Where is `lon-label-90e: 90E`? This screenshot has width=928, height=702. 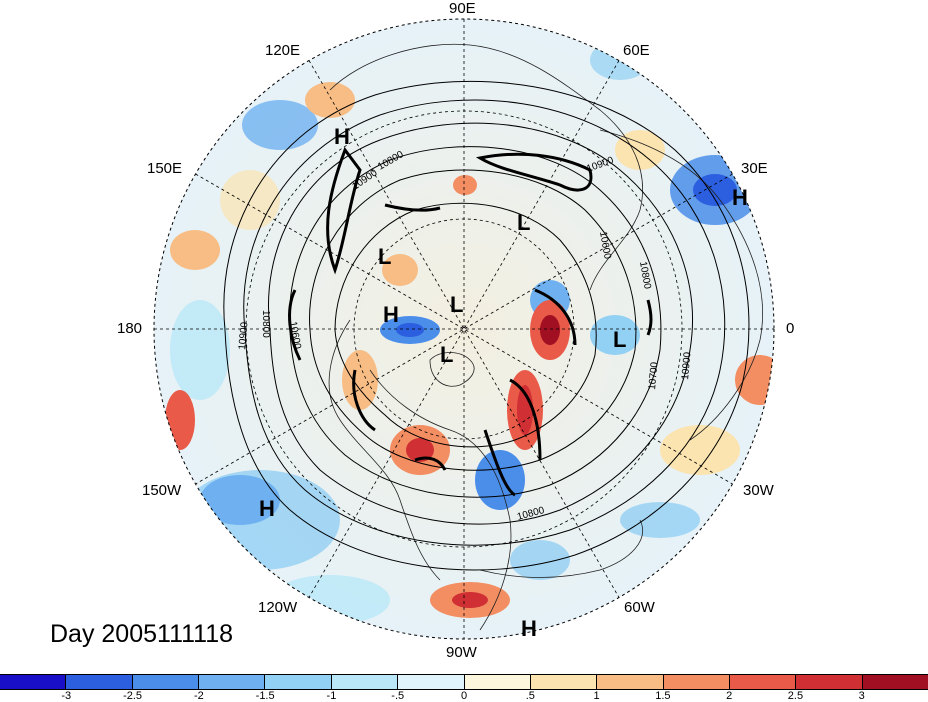 lon-label-90e: 90E is located at coordinates (462, 8).